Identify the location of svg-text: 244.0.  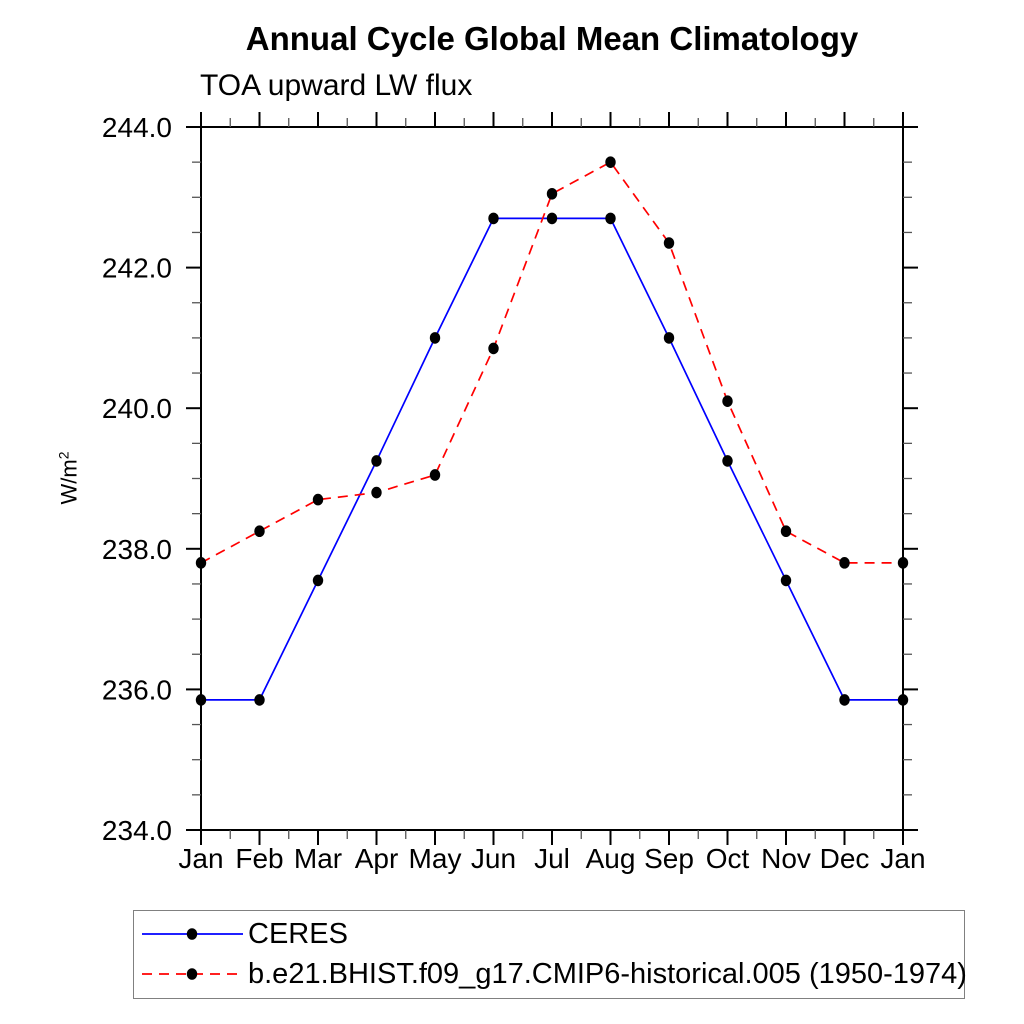
(137, 127).